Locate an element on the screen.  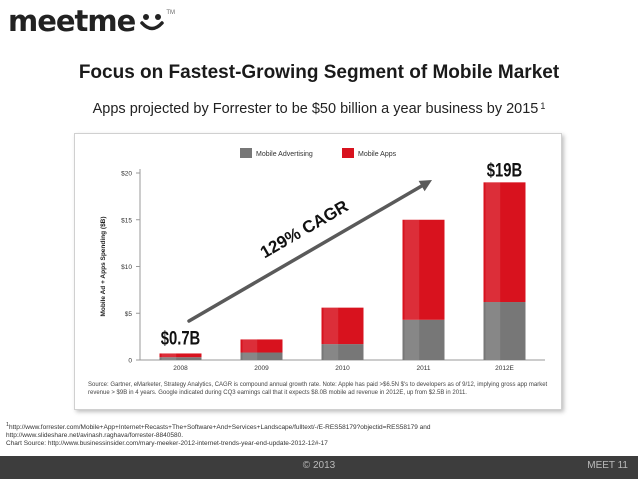
end-value-label: $19B is located at coordinates (504, 170).